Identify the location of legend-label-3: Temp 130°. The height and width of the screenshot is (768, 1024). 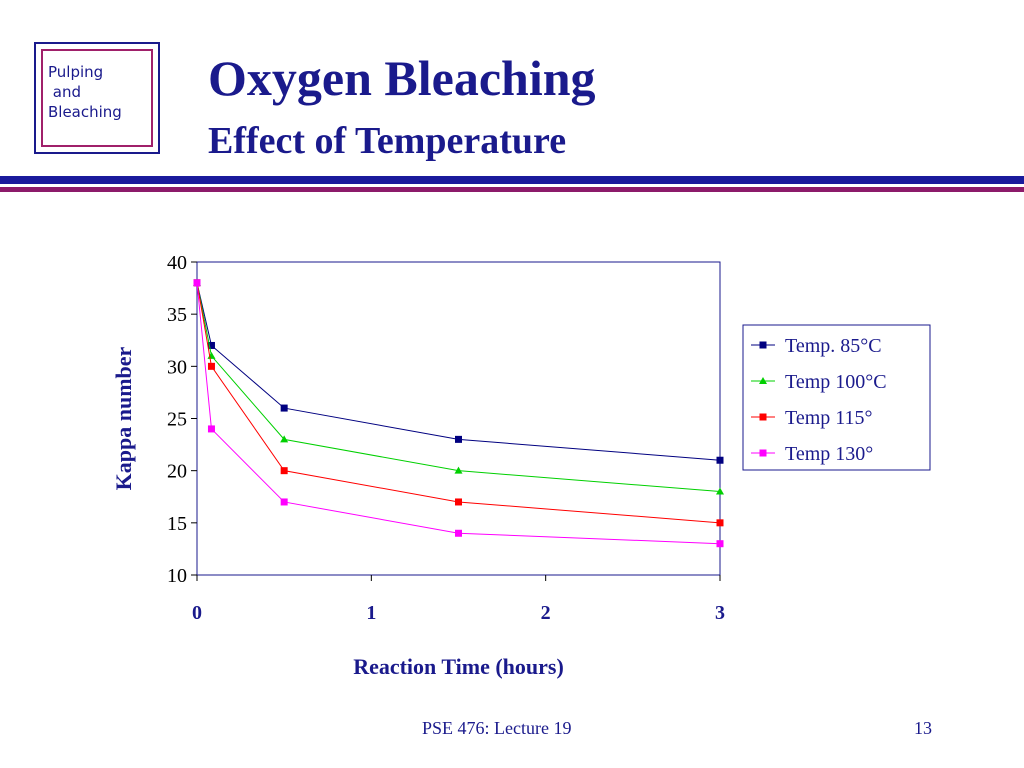
(829, 454).